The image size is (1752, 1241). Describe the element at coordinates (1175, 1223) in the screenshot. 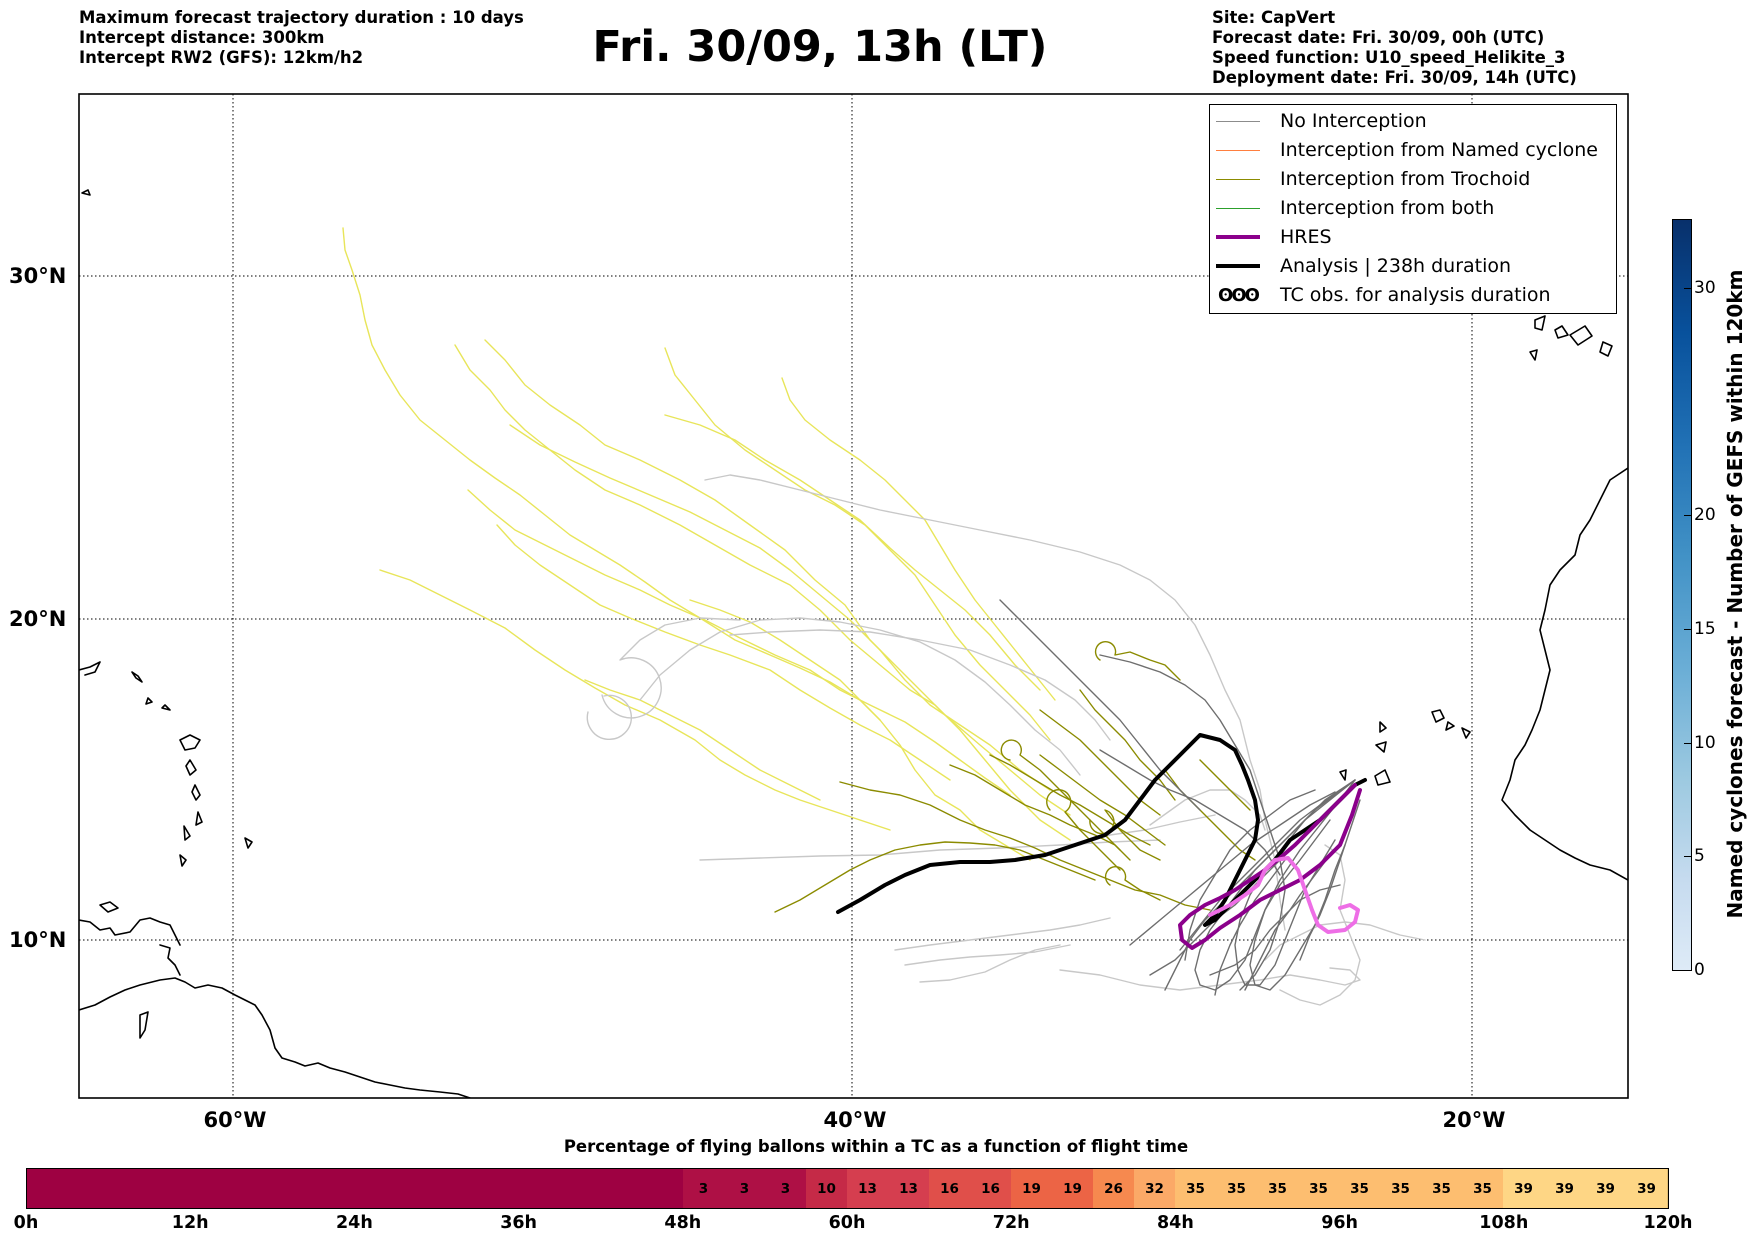

I see `flight-time-tick: 84h` at that location.